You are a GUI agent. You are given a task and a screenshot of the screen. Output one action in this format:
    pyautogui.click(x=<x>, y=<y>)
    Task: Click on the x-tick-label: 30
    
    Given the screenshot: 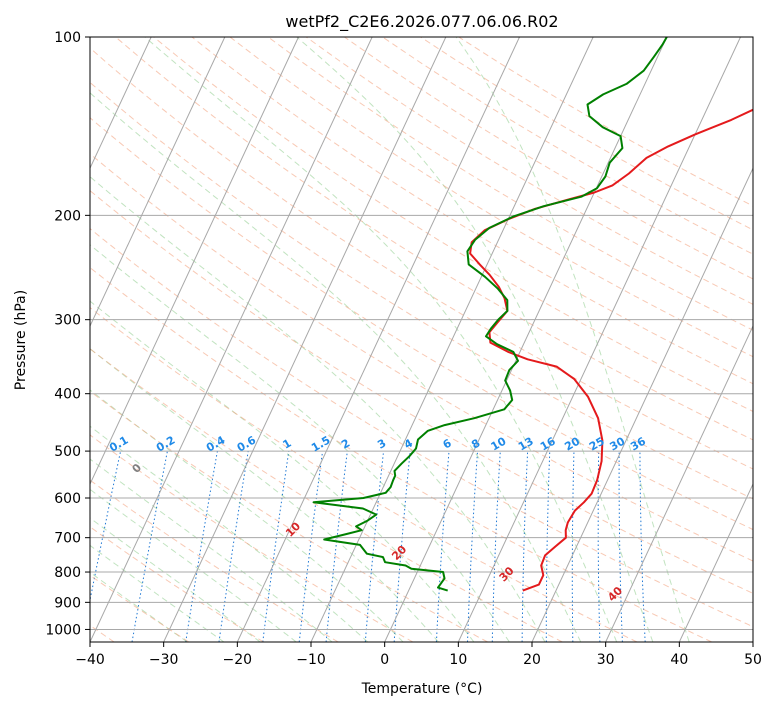 What is the action you would take?
    pyautogui.click(x=606, y=660)
    